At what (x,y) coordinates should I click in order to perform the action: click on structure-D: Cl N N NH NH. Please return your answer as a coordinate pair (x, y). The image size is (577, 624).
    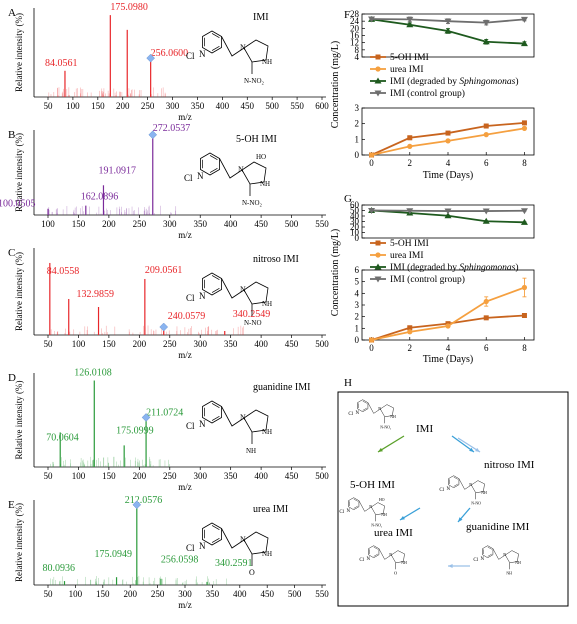
    Looking at the image, I should click on (229, 427).